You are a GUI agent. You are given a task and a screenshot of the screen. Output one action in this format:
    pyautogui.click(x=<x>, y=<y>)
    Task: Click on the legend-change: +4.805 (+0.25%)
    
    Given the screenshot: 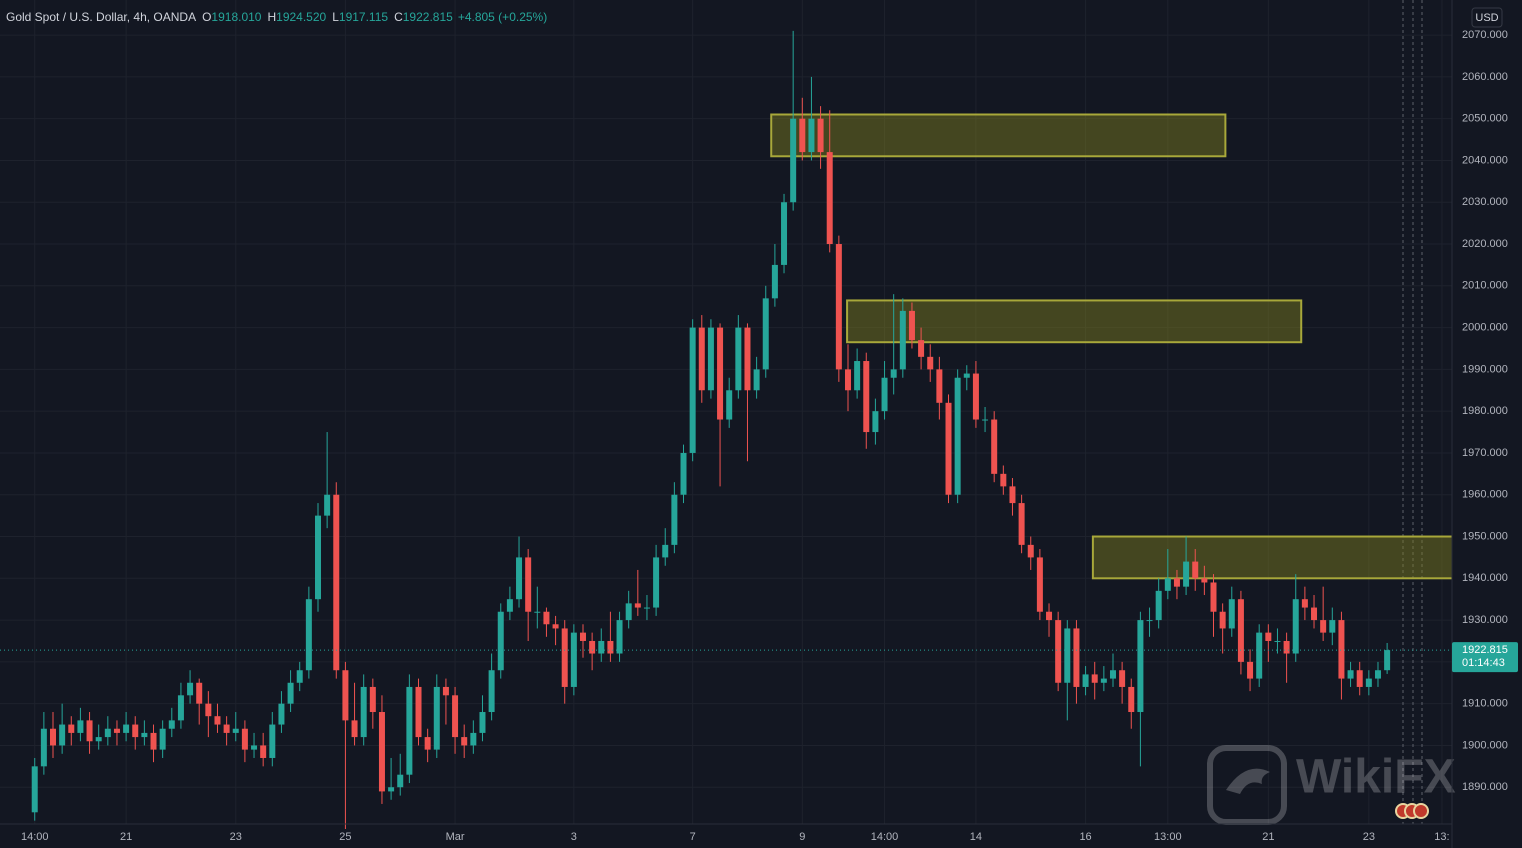 What is the action you would take?
    pyautogui.click(x=502, y=17)
    